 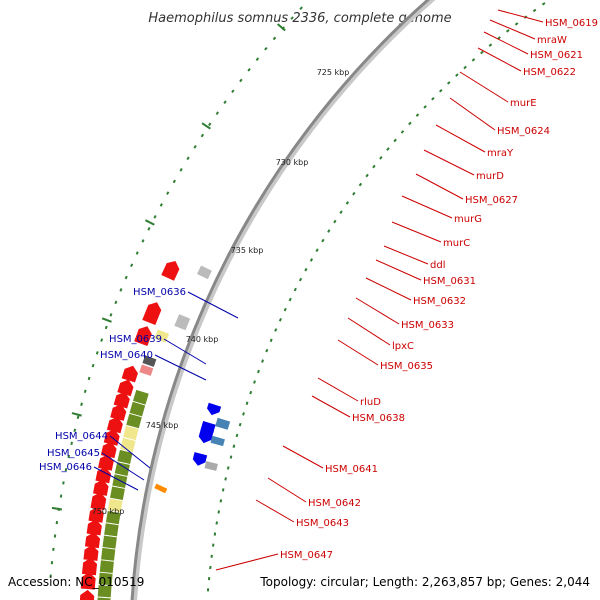 I want to click on gene-label: HSM_0621, so click(x=556, y=55).